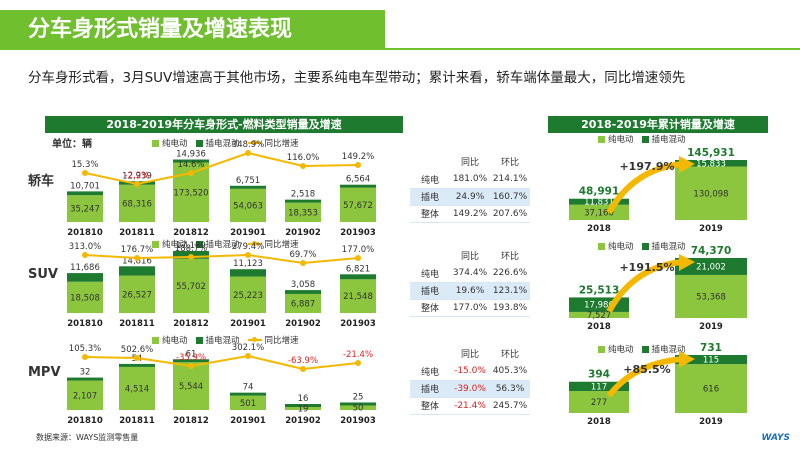 The width and height of the screenshot is (800, 450). What do you see at coordinates (510, 214) in the screenshot?
I see `table-cell: 207.6%` at bounding box center [510, 214].